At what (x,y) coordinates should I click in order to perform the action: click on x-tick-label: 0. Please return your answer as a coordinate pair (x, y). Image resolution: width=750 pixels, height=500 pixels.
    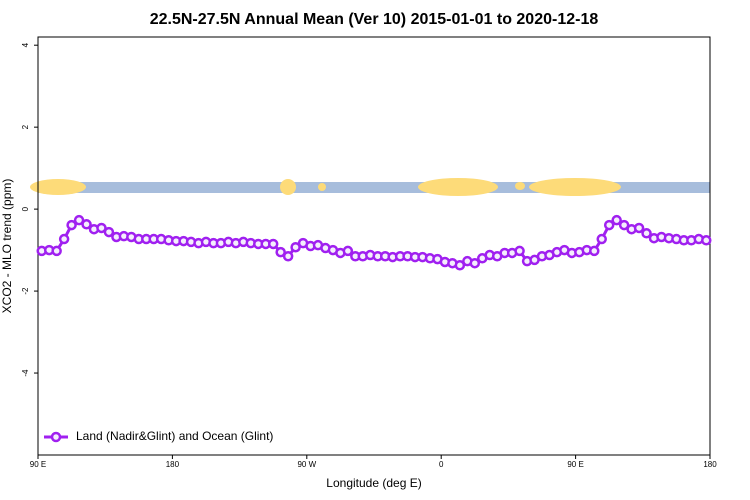
    Looking at the image, I should click on (441, 464).